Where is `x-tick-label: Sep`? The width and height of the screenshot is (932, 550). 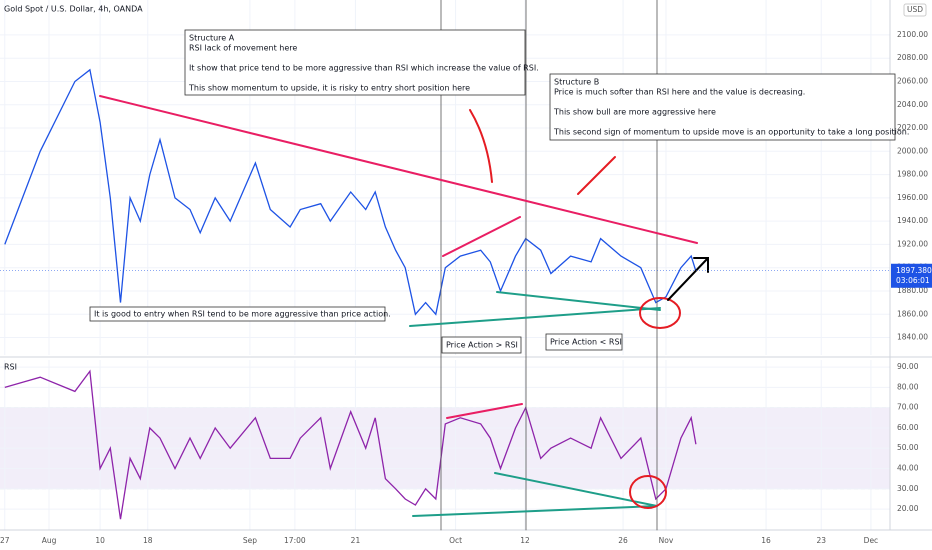
x-tick-label: Sep is located at coordinates (250, 540).